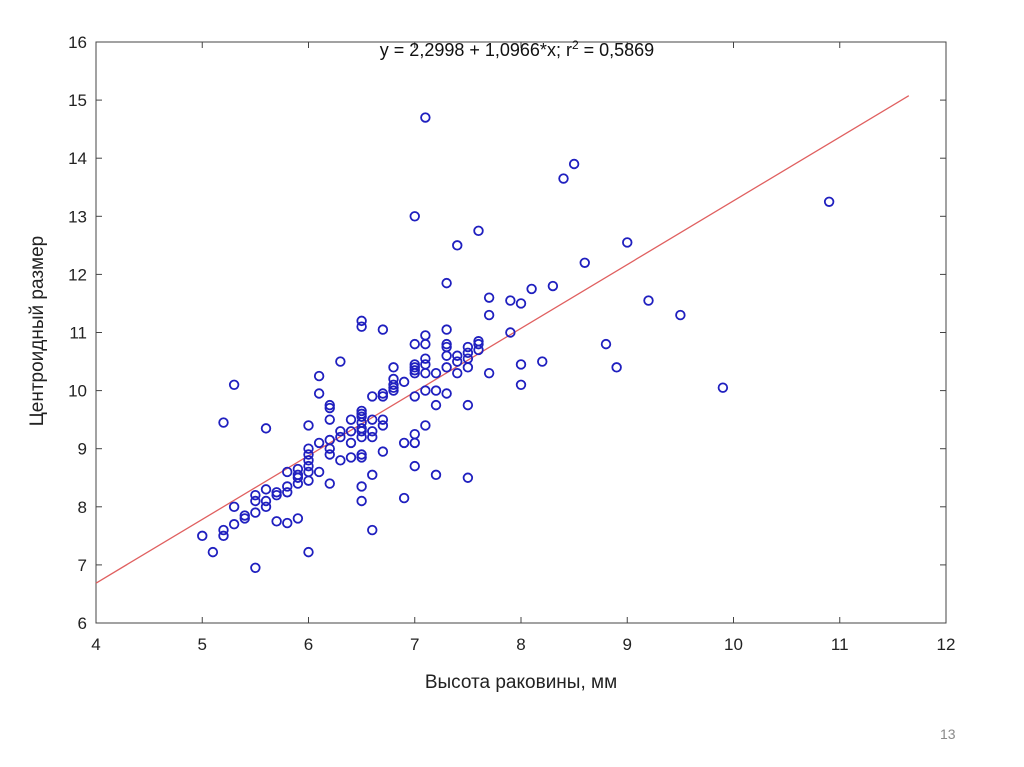 This screenshot has width=1024, height=767. Describe the element at coordinates (82, 623) in the screenshot. I see `y-tick-label: 6` at that location.